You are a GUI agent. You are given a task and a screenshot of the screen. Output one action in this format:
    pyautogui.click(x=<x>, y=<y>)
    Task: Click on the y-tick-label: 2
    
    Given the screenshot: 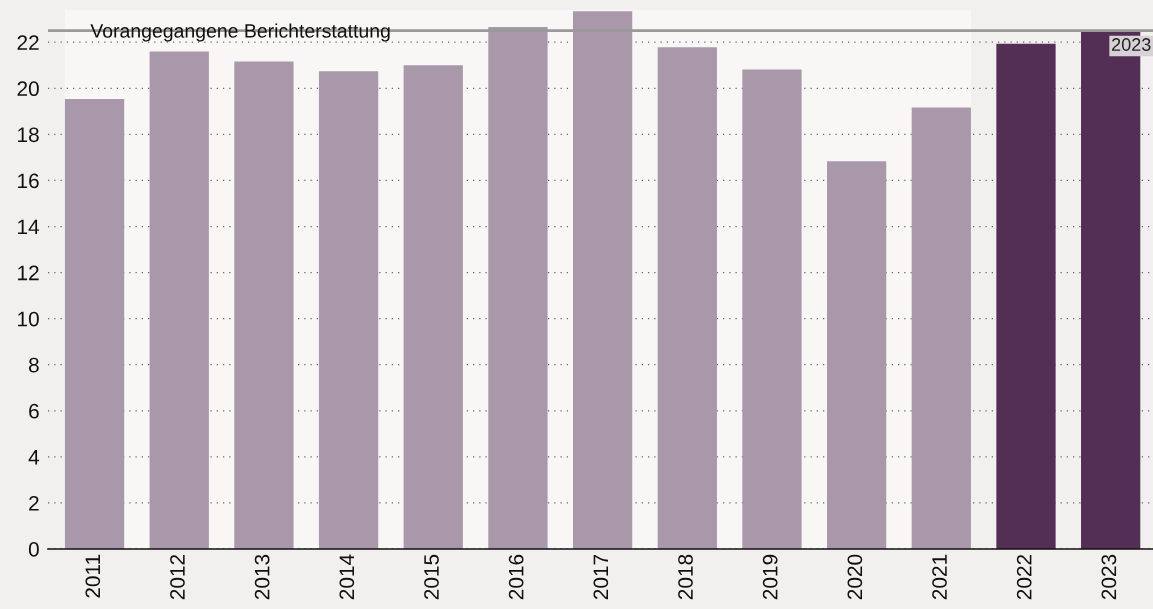 What is the action you would take?
    pyautogui.click(x=34, y=503)
    